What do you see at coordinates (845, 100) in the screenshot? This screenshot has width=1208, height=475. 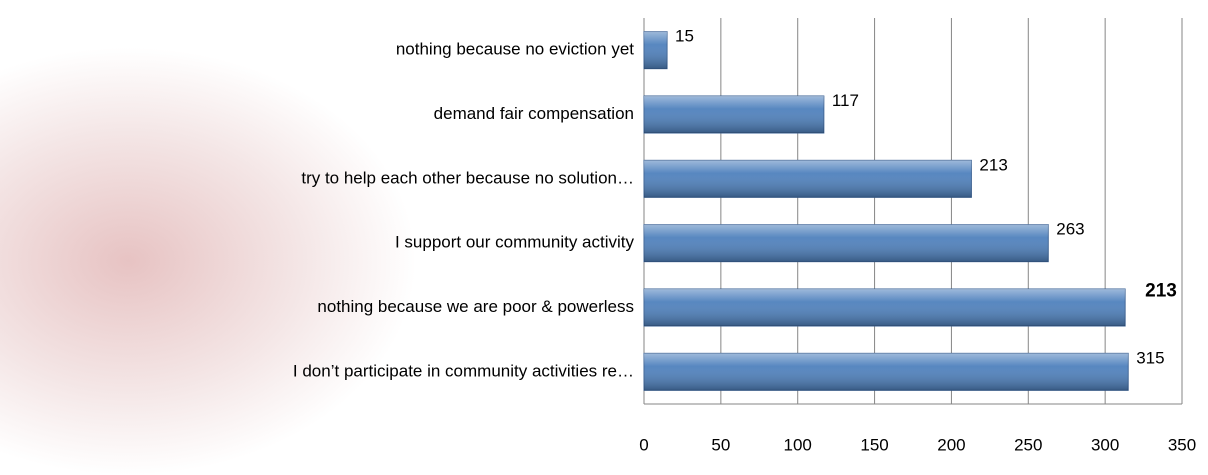 I see `data-label: 117` at bounding box center [845, 100].